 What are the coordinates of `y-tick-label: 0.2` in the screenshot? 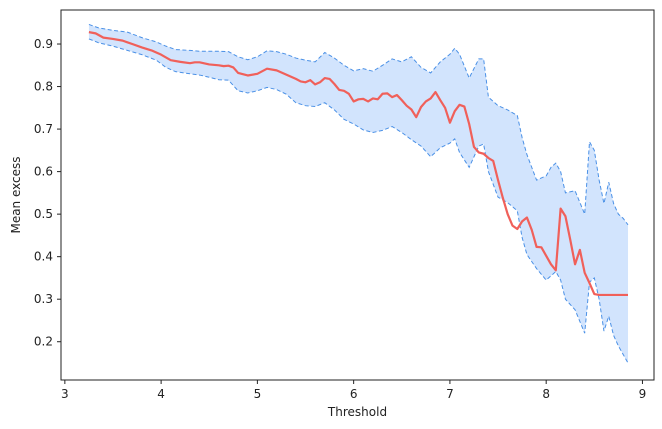 It's located at (43, 342).